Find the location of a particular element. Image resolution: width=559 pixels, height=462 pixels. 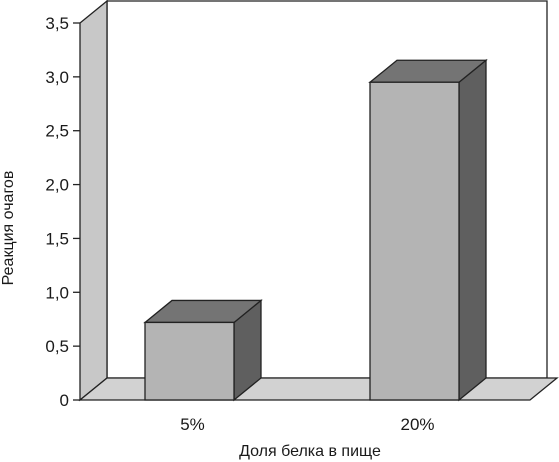

y-axis-label: Реакция очагов is located at coordinates (8, 228).